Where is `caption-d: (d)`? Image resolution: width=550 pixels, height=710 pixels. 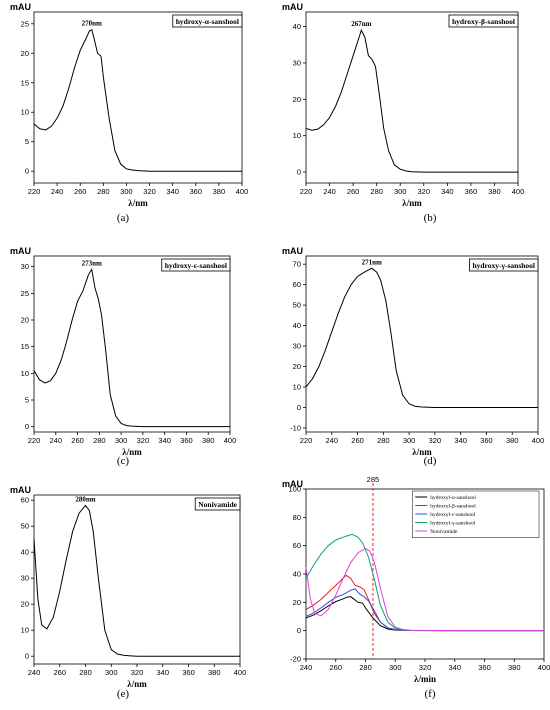 caption-d: (d) is located at coordinates (430, 461).